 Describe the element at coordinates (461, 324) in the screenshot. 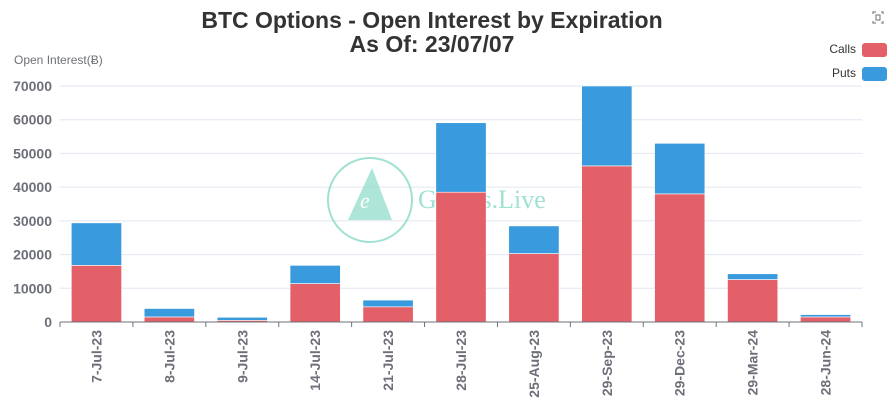

I see `x-axis` at that location.